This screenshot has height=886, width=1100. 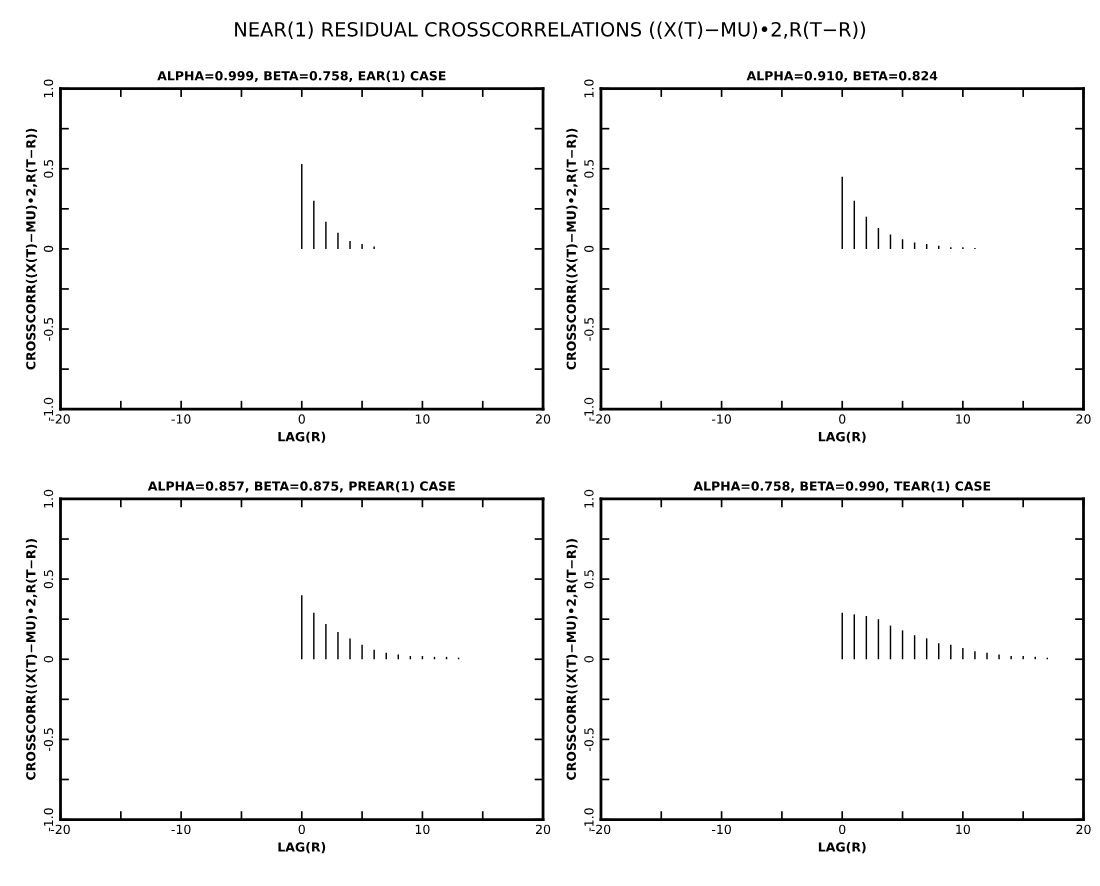 What do you see at coordinates (301, 487) in the screenshot?
I see `chart-title: ALPHA=0.857, BETA=0.875, PREAR(1) CASE` at bounding box center [301, 487].